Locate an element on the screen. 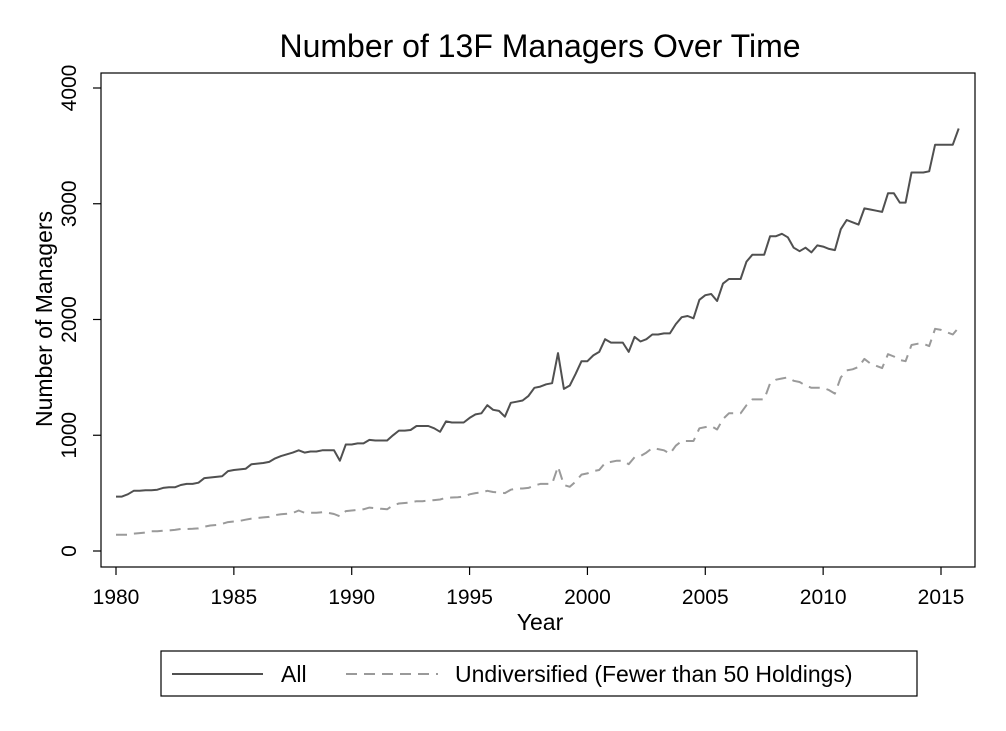 This screenshot has width=1006, height=731. y-axis: 0 1000 2000 3000 4000 is located at coordinates (79, 311).